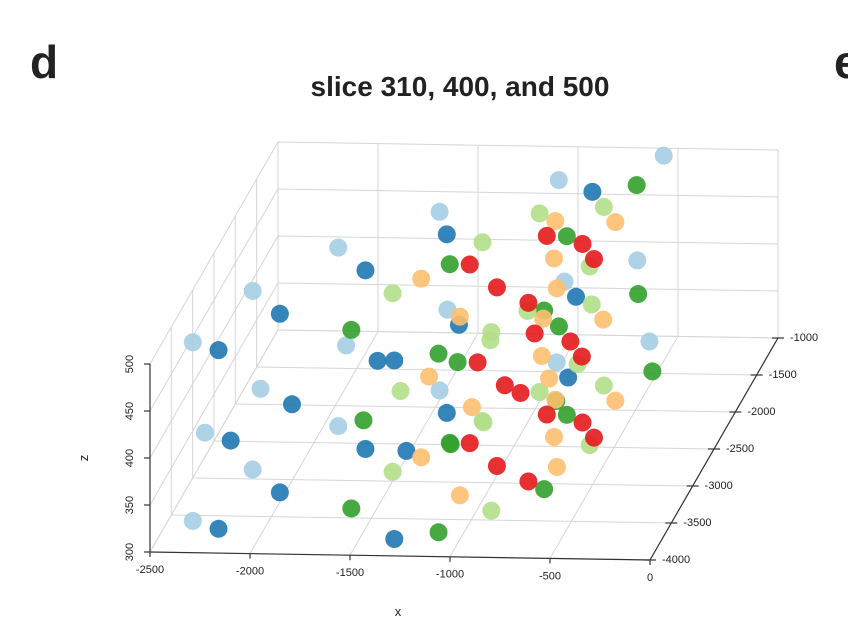 This screenshot has width=848, height=641. Describe the element at coordinates (398, 611) in the screenshot. I see `x-axis-label: x` at that location.